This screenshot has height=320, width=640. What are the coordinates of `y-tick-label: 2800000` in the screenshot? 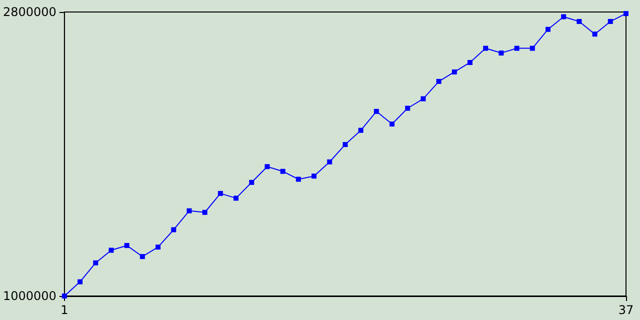 It's located at (29, 12).